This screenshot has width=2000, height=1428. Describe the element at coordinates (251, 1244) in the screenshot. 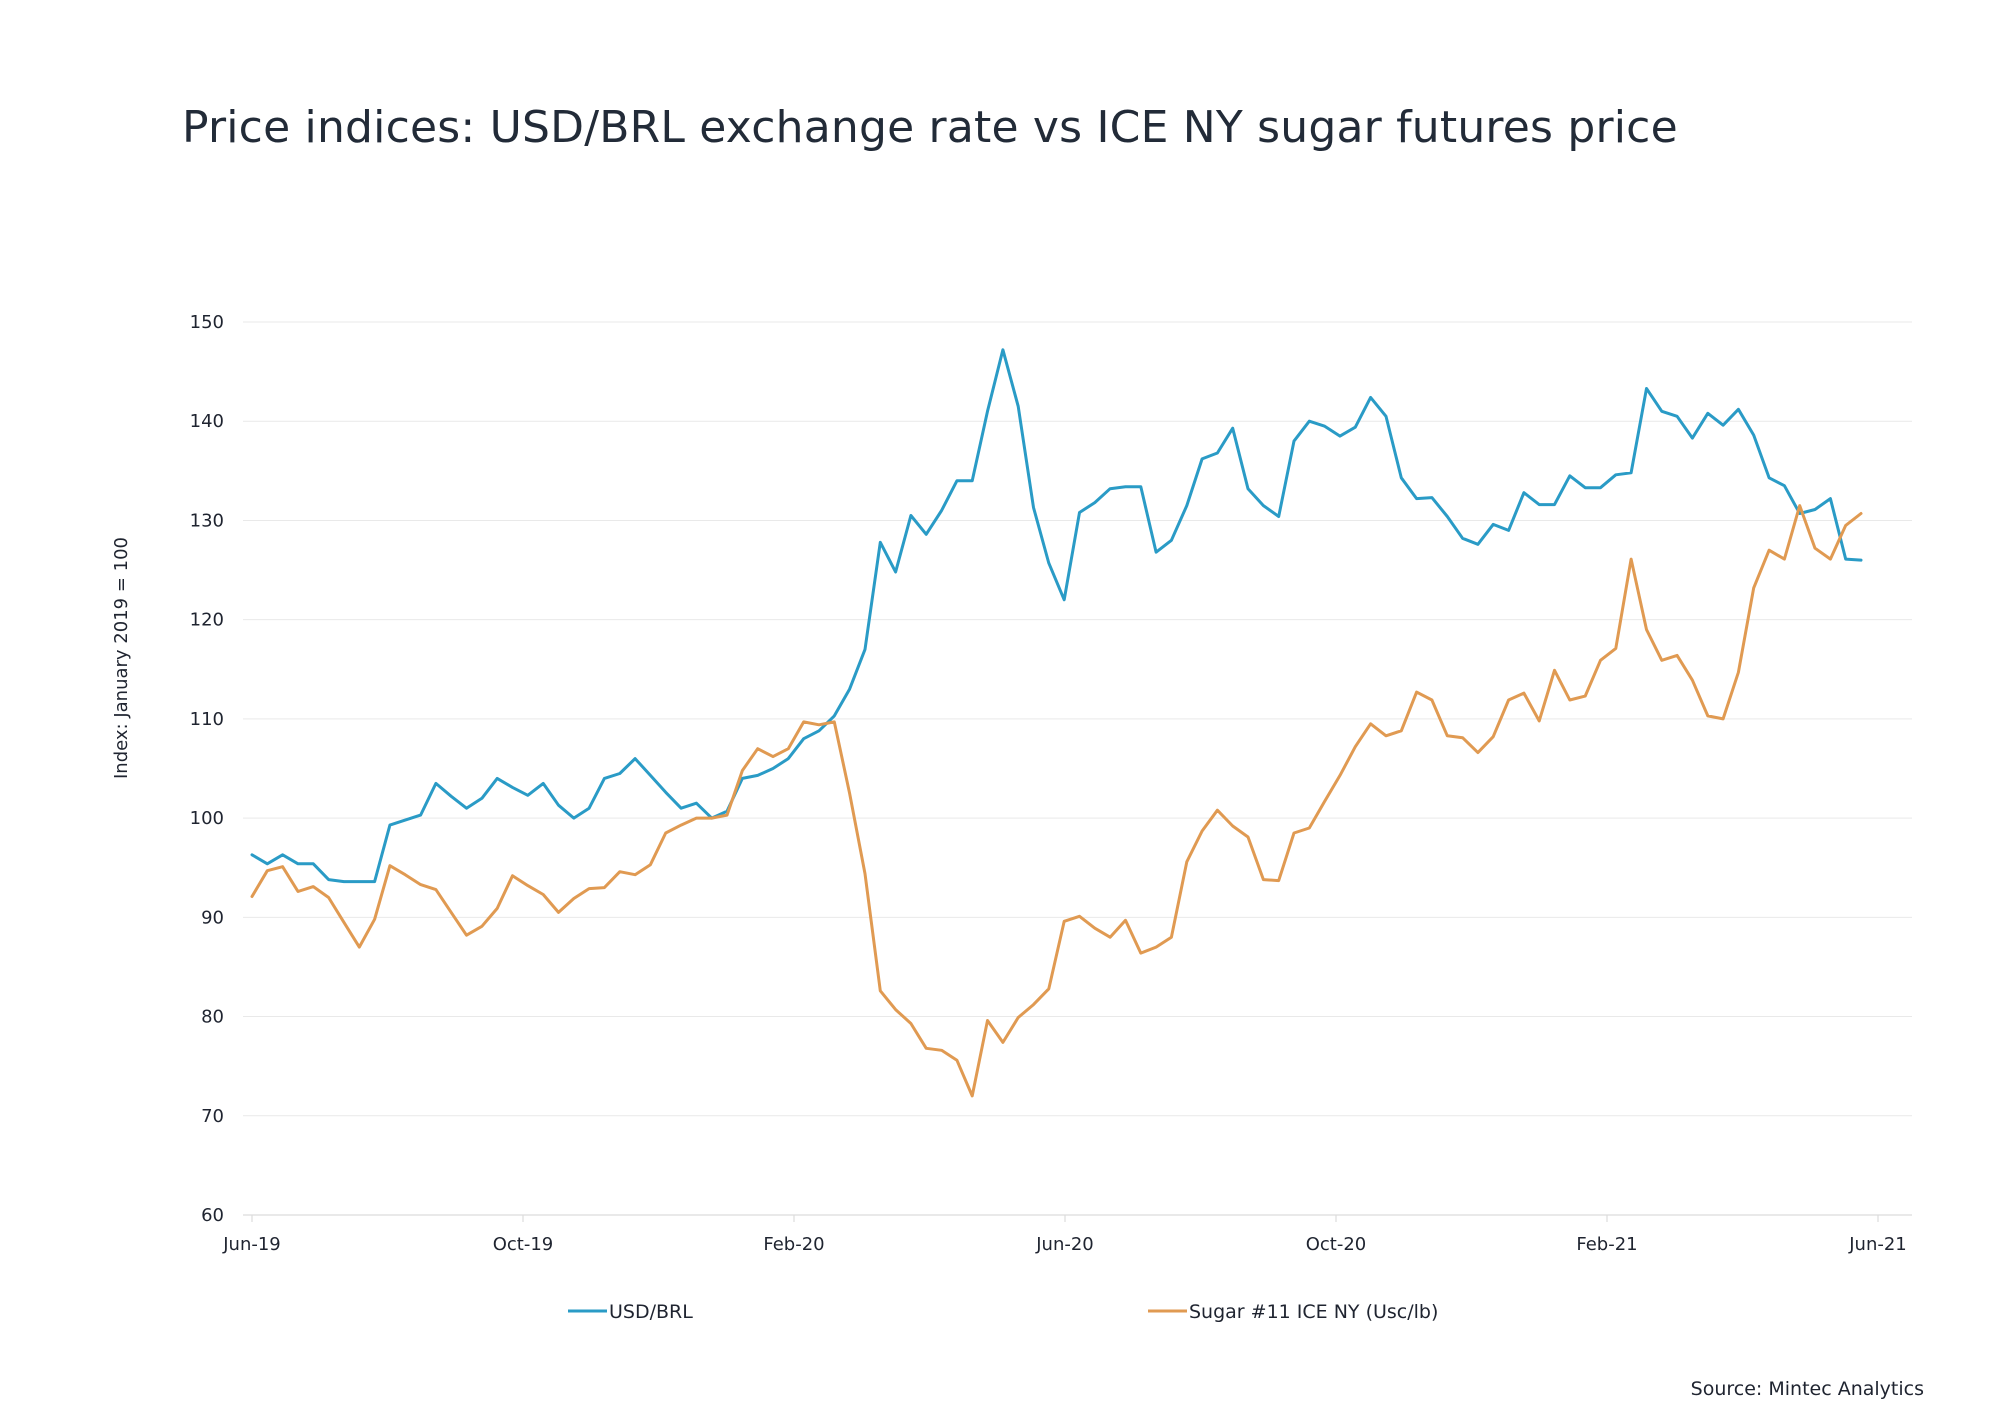

I see `x-tick-label: Jun-19` at that location.